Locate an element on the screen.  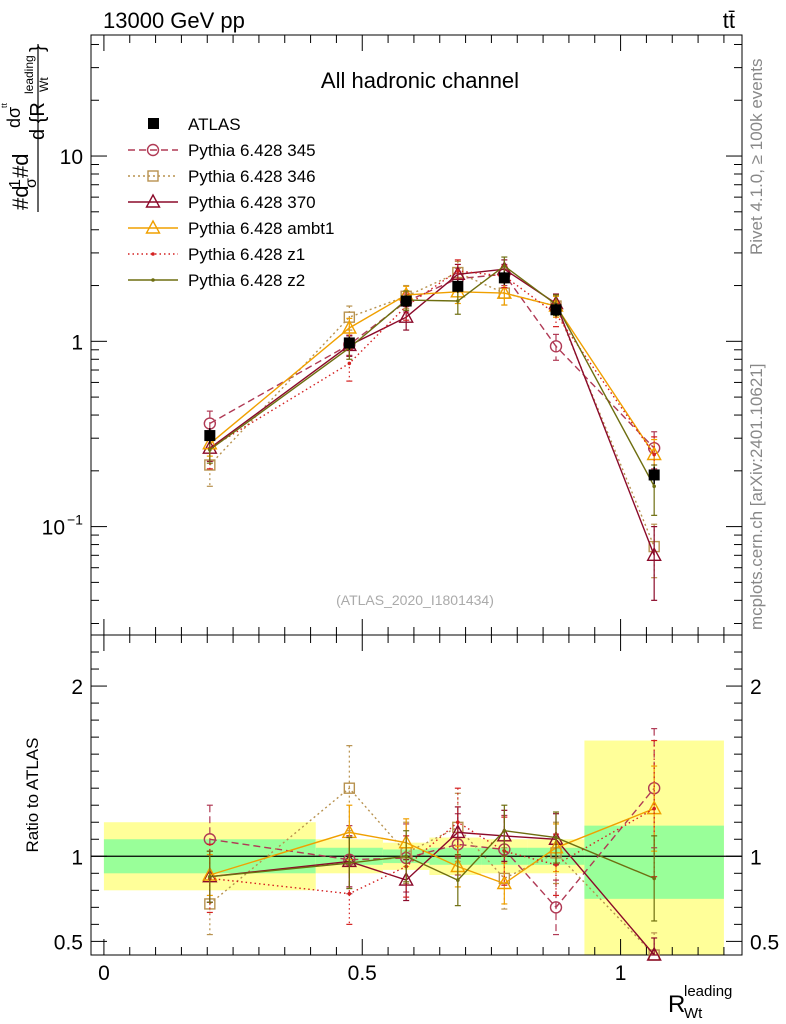
legend-label-pythia-6-428-370: Pythia 6.428 370 is located at coordinates (252, 202).